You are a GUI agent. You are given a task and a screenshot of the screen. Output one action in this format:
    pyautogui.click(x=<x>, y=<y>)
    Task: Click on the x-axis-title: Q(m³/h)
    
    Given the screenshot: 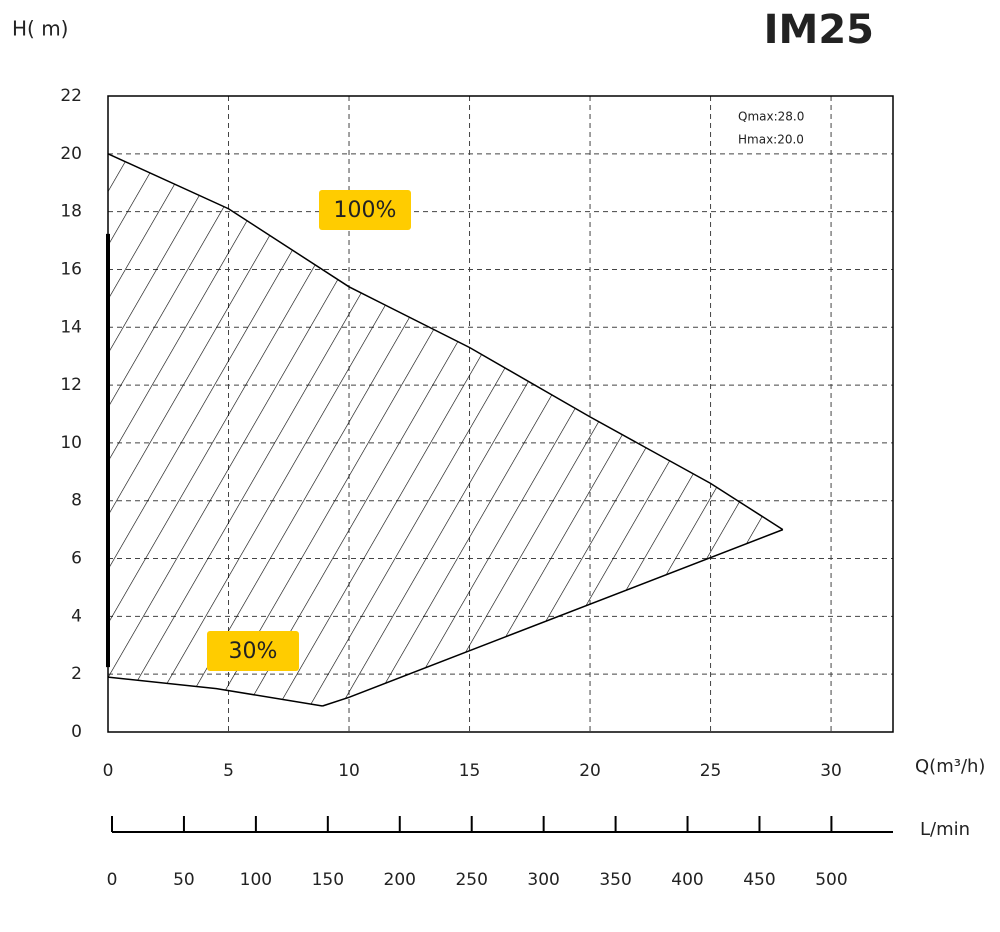 What is the action you would take?
    pyautogui.click(x=950, y=766)
    